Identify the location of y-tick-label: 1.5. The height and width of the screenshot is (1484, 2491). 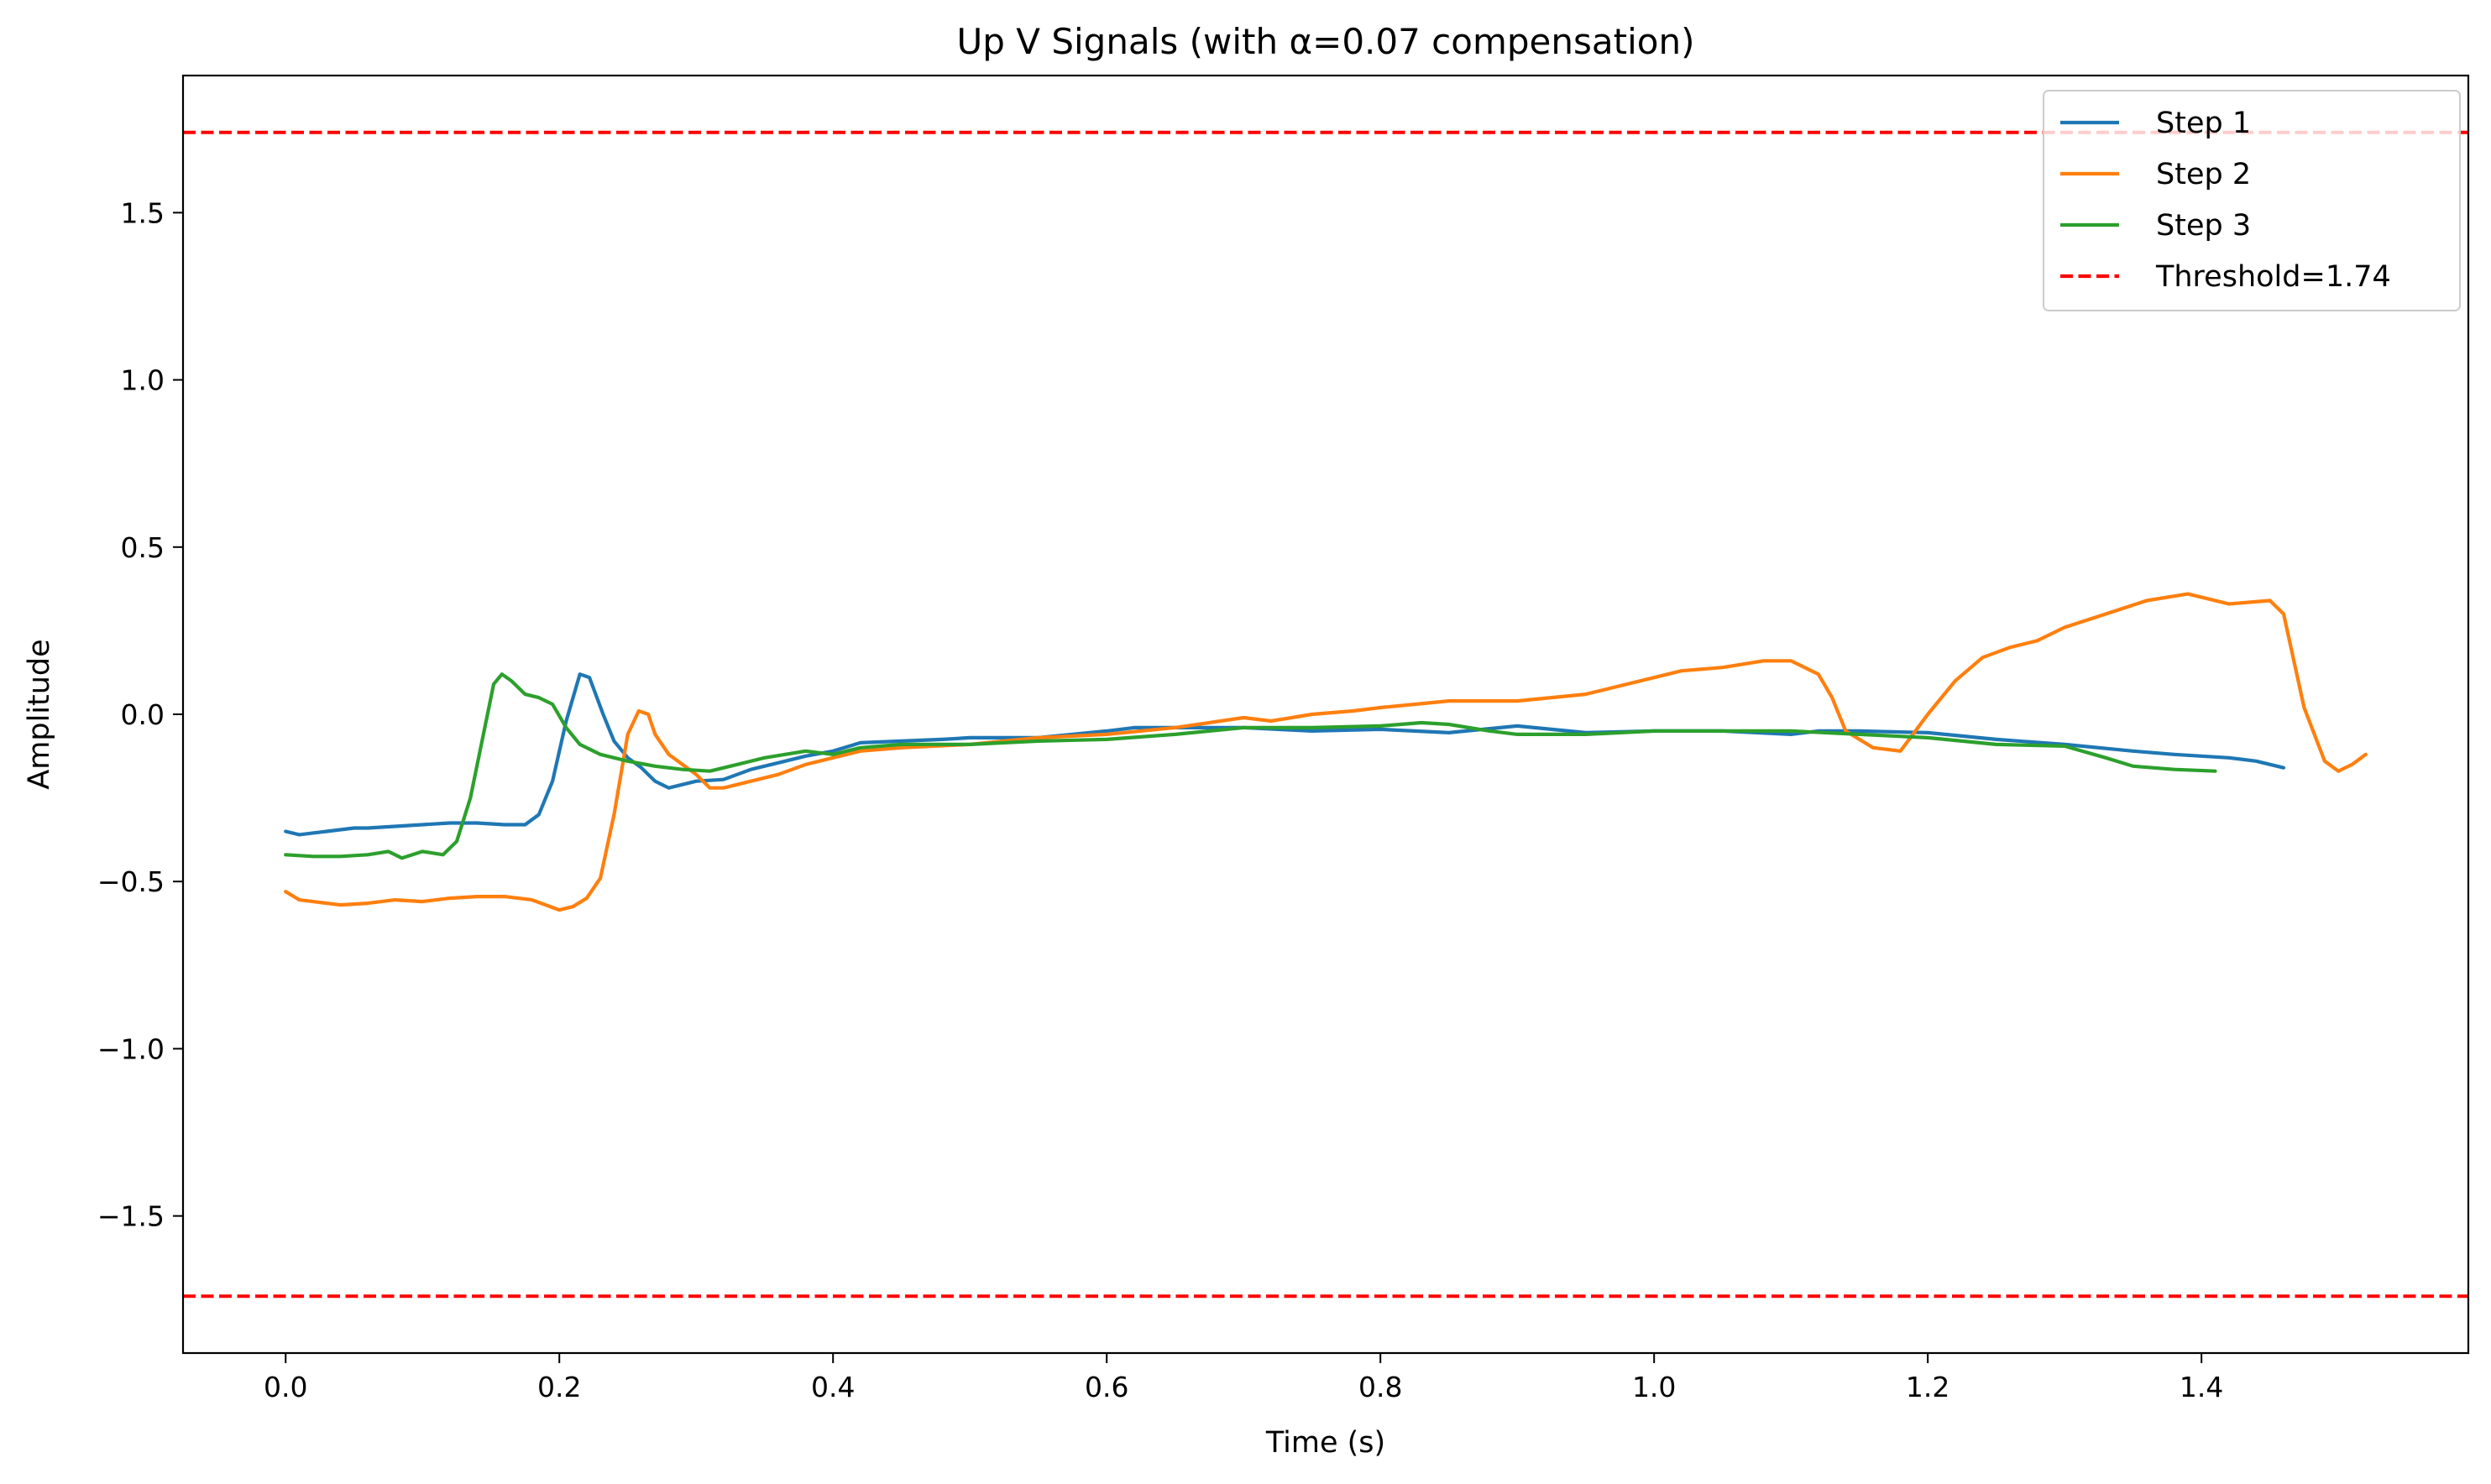
(143, 212).